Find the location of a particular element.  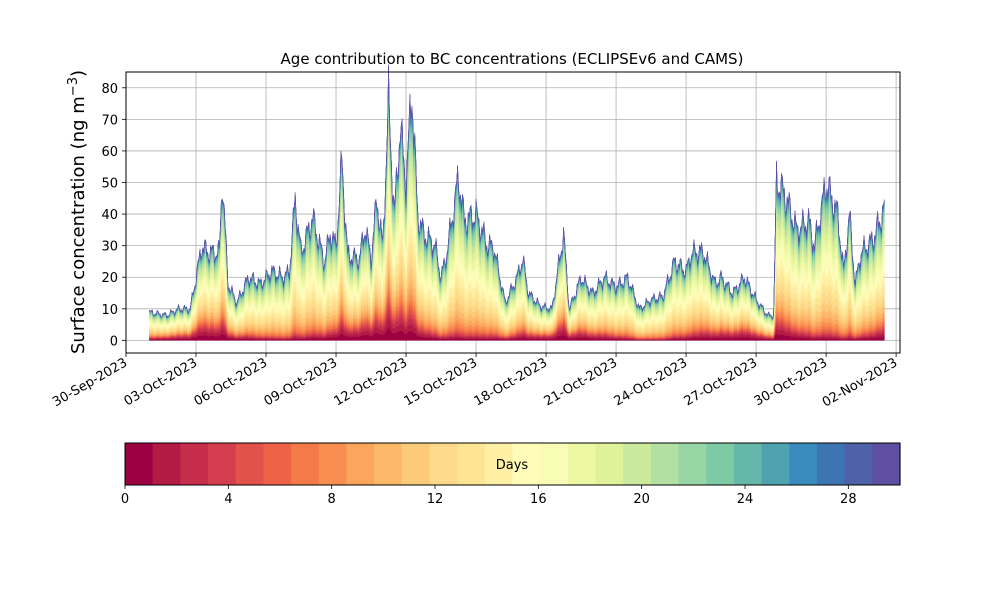

colorbar-tick-label: 16 is located at coordinates (538, 499).